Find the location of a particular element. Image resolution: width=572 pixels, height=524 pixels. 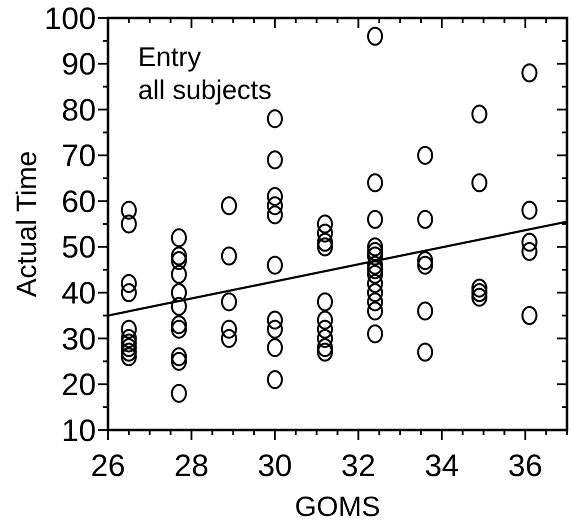

x-tick-label: 32 is located at coordinates (358, 465).